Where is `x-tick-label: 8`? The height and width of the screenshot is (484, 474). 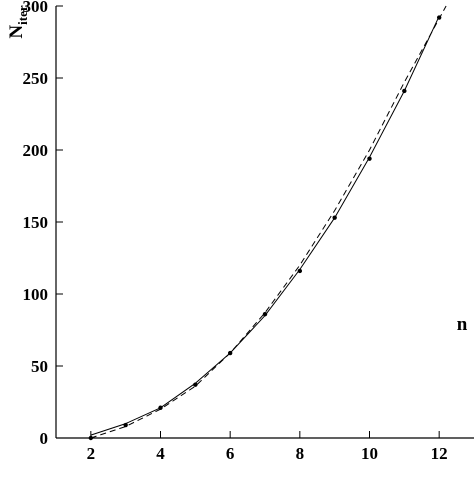
x-tick-label: 8 is located at coordinates (300, 453).